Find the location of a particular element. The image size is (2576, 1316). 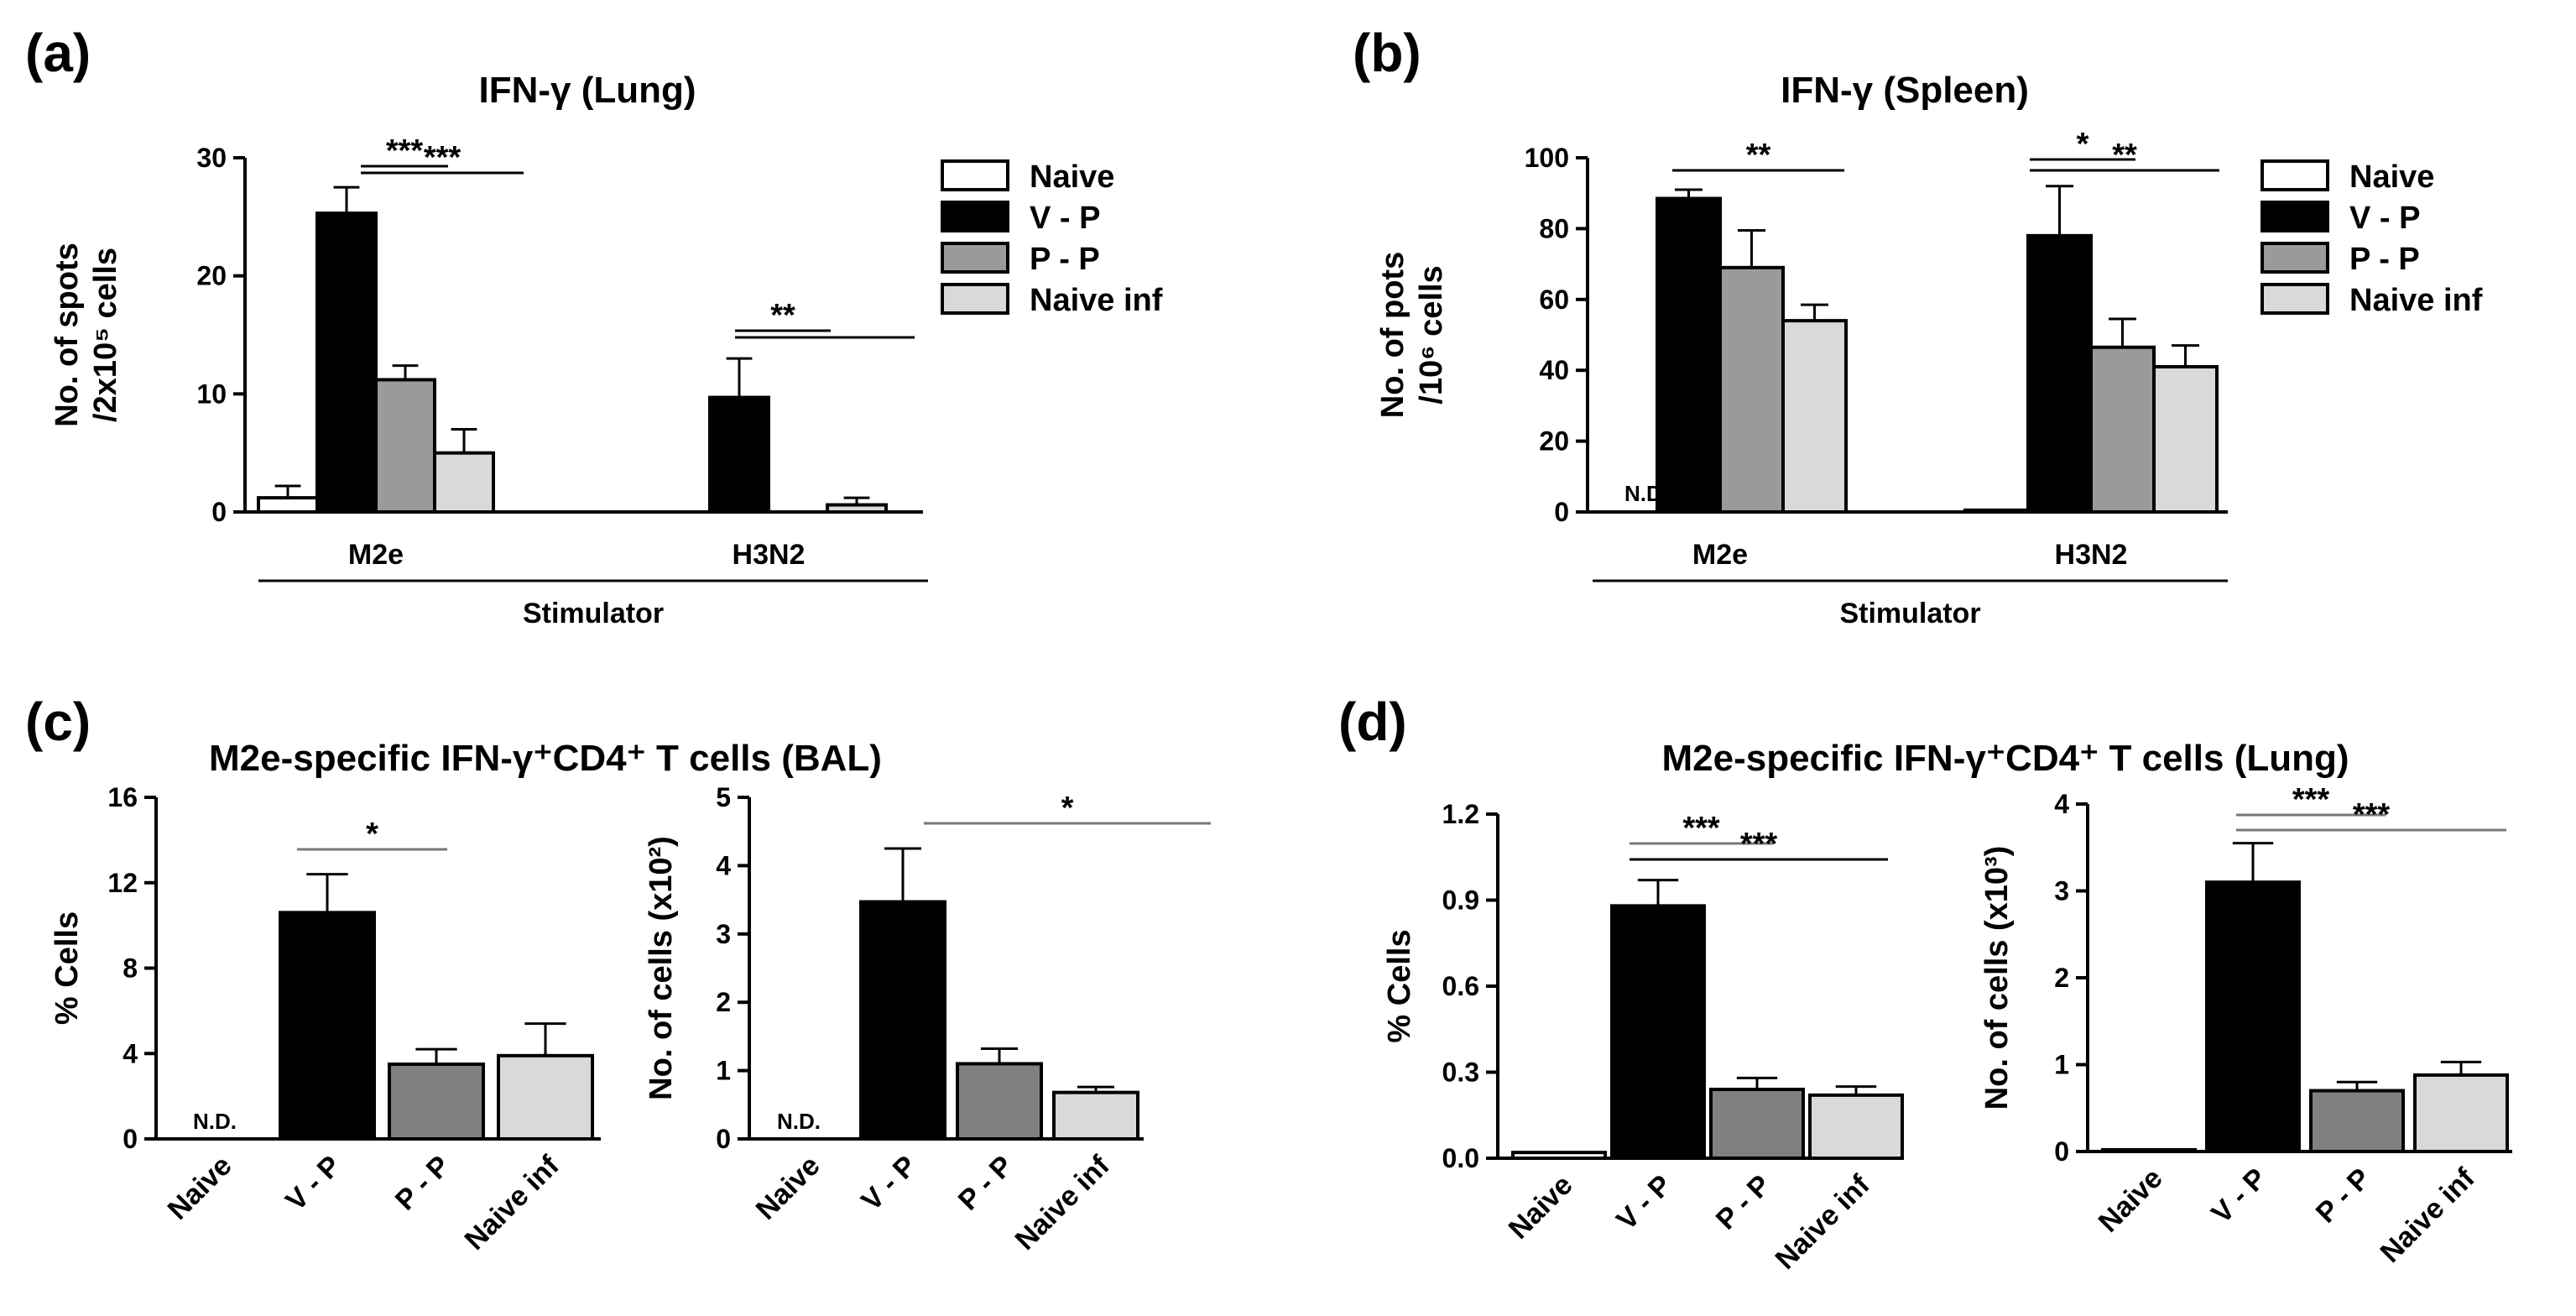

y-tick-label: 12 is located at coordinates (122, 883).